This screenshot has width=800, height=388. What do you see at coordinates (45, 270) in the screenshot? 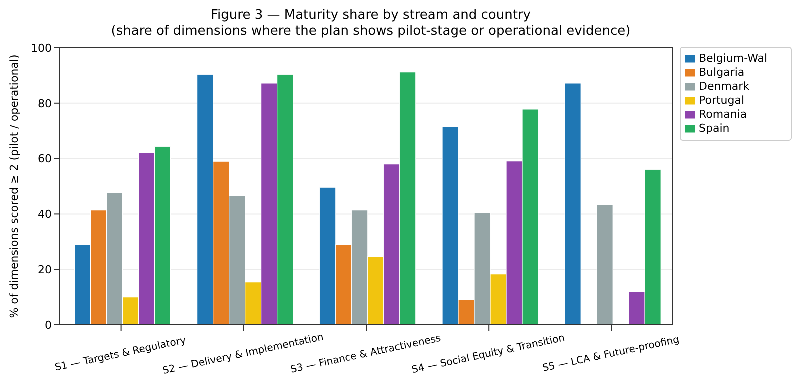
I see `y-tick-label: 20` at bounding box center [45, 270].